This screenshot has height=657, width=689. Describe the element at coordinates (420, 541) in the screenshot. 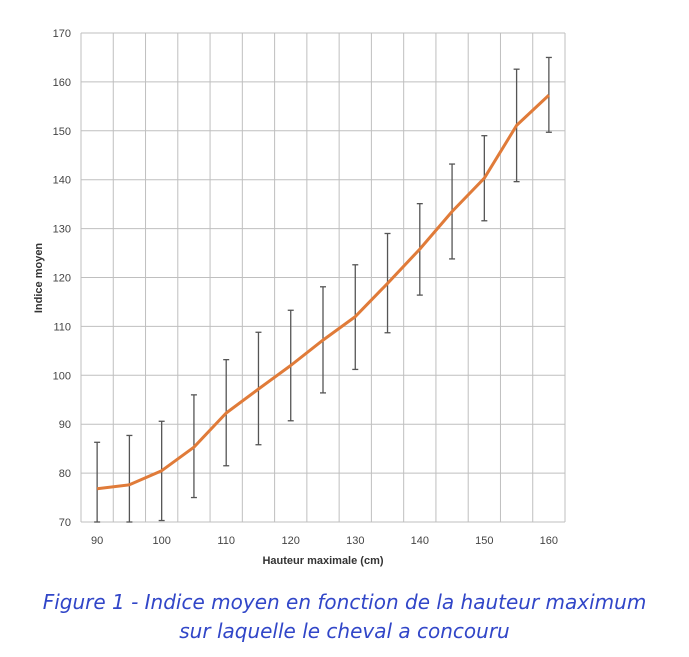

I see `x-tick-label: 140` at that location.